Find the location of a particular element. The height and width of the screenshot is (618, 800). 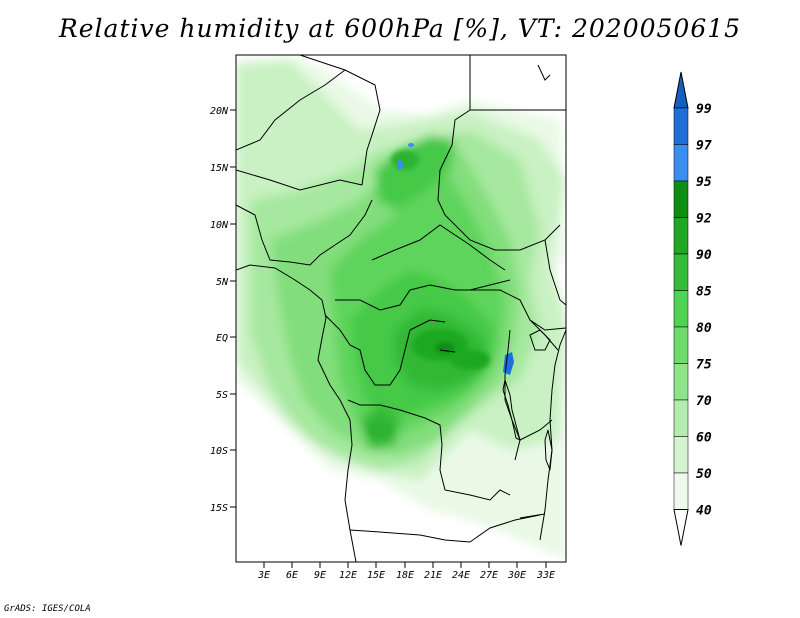

border-nigeria-cameroon is located at coordinates (304, 232).